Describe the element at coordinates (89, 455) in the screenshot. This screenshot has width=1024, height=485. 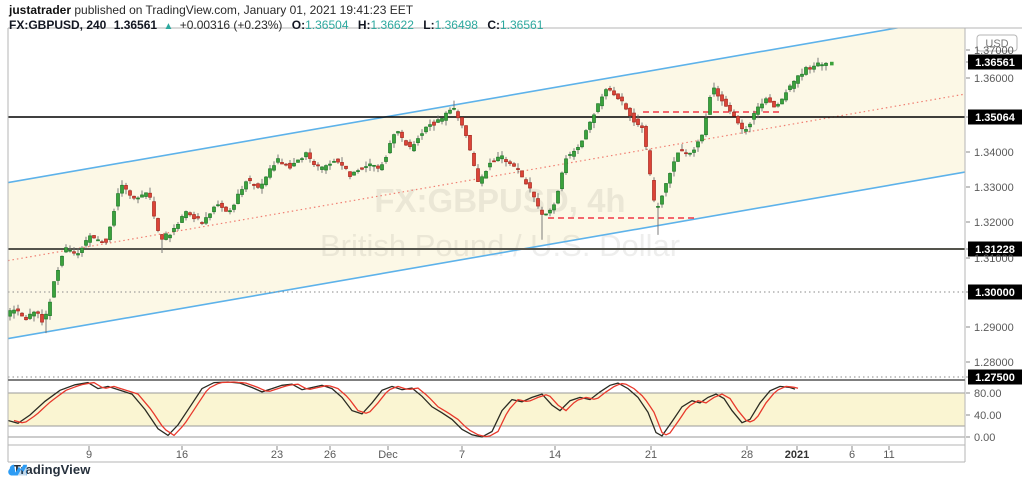
I see `time-axis-label: 9` at that location.